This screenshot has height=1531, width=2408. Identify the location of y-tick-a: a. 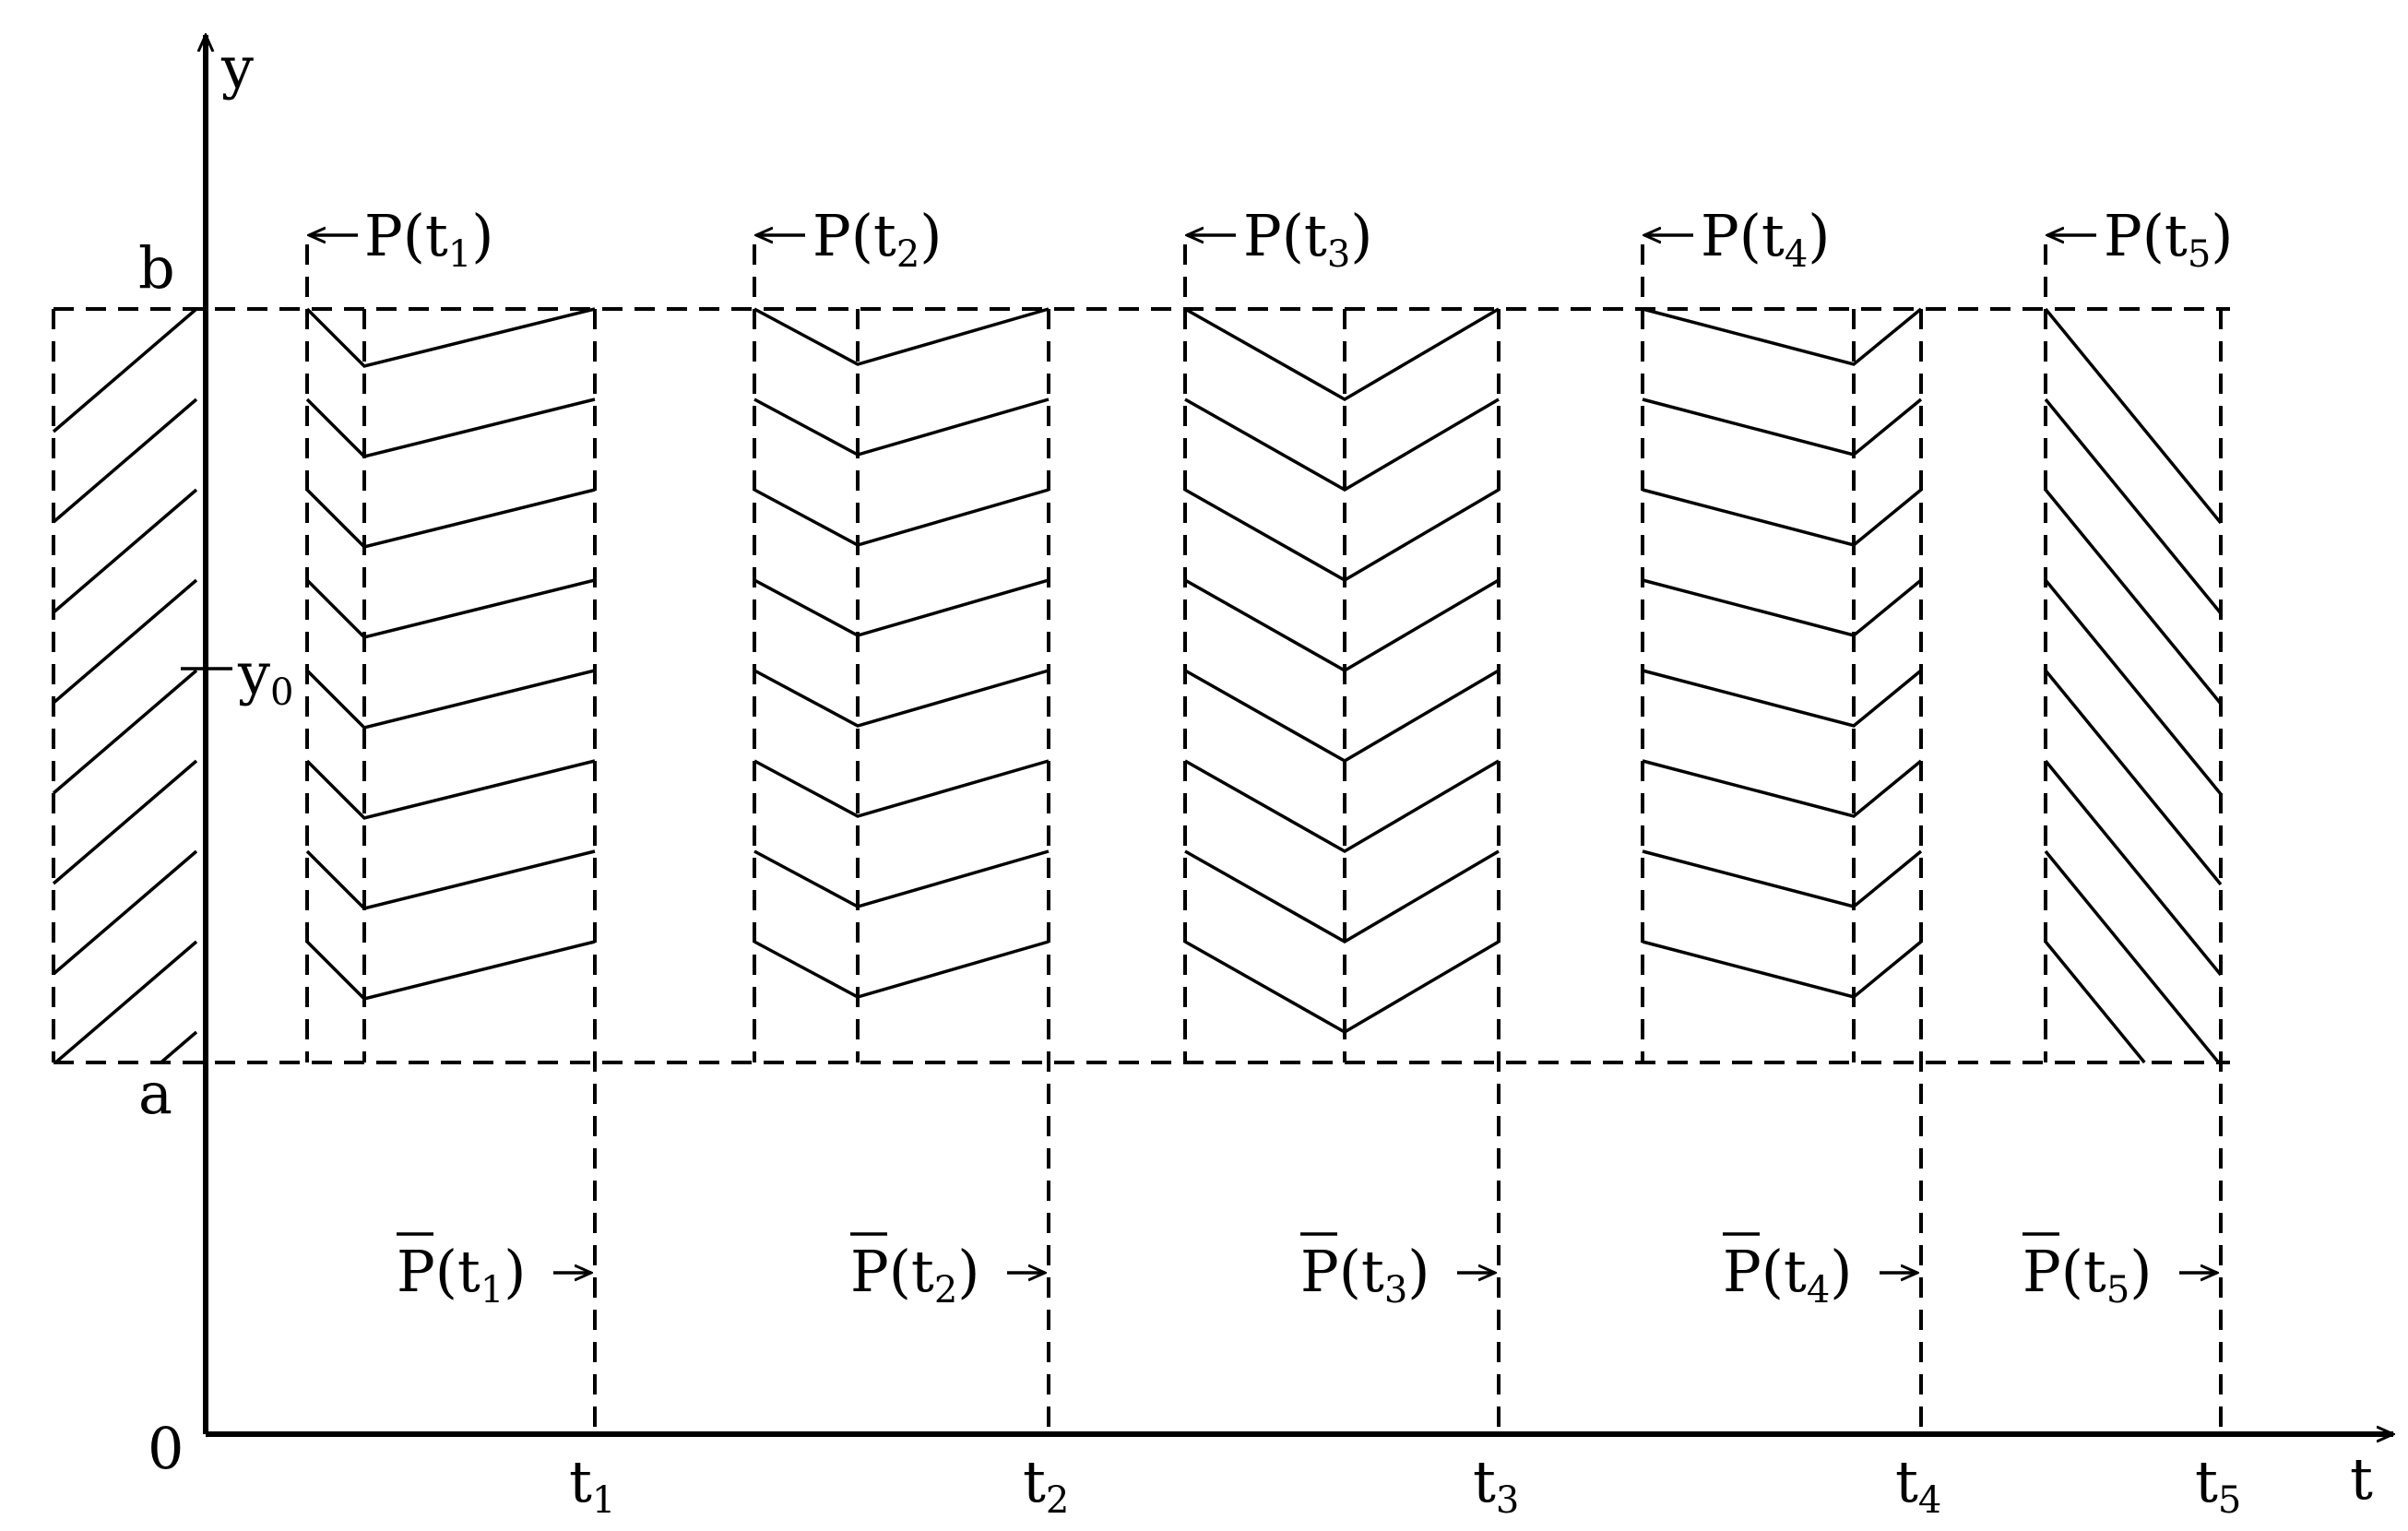
(155, 1093).